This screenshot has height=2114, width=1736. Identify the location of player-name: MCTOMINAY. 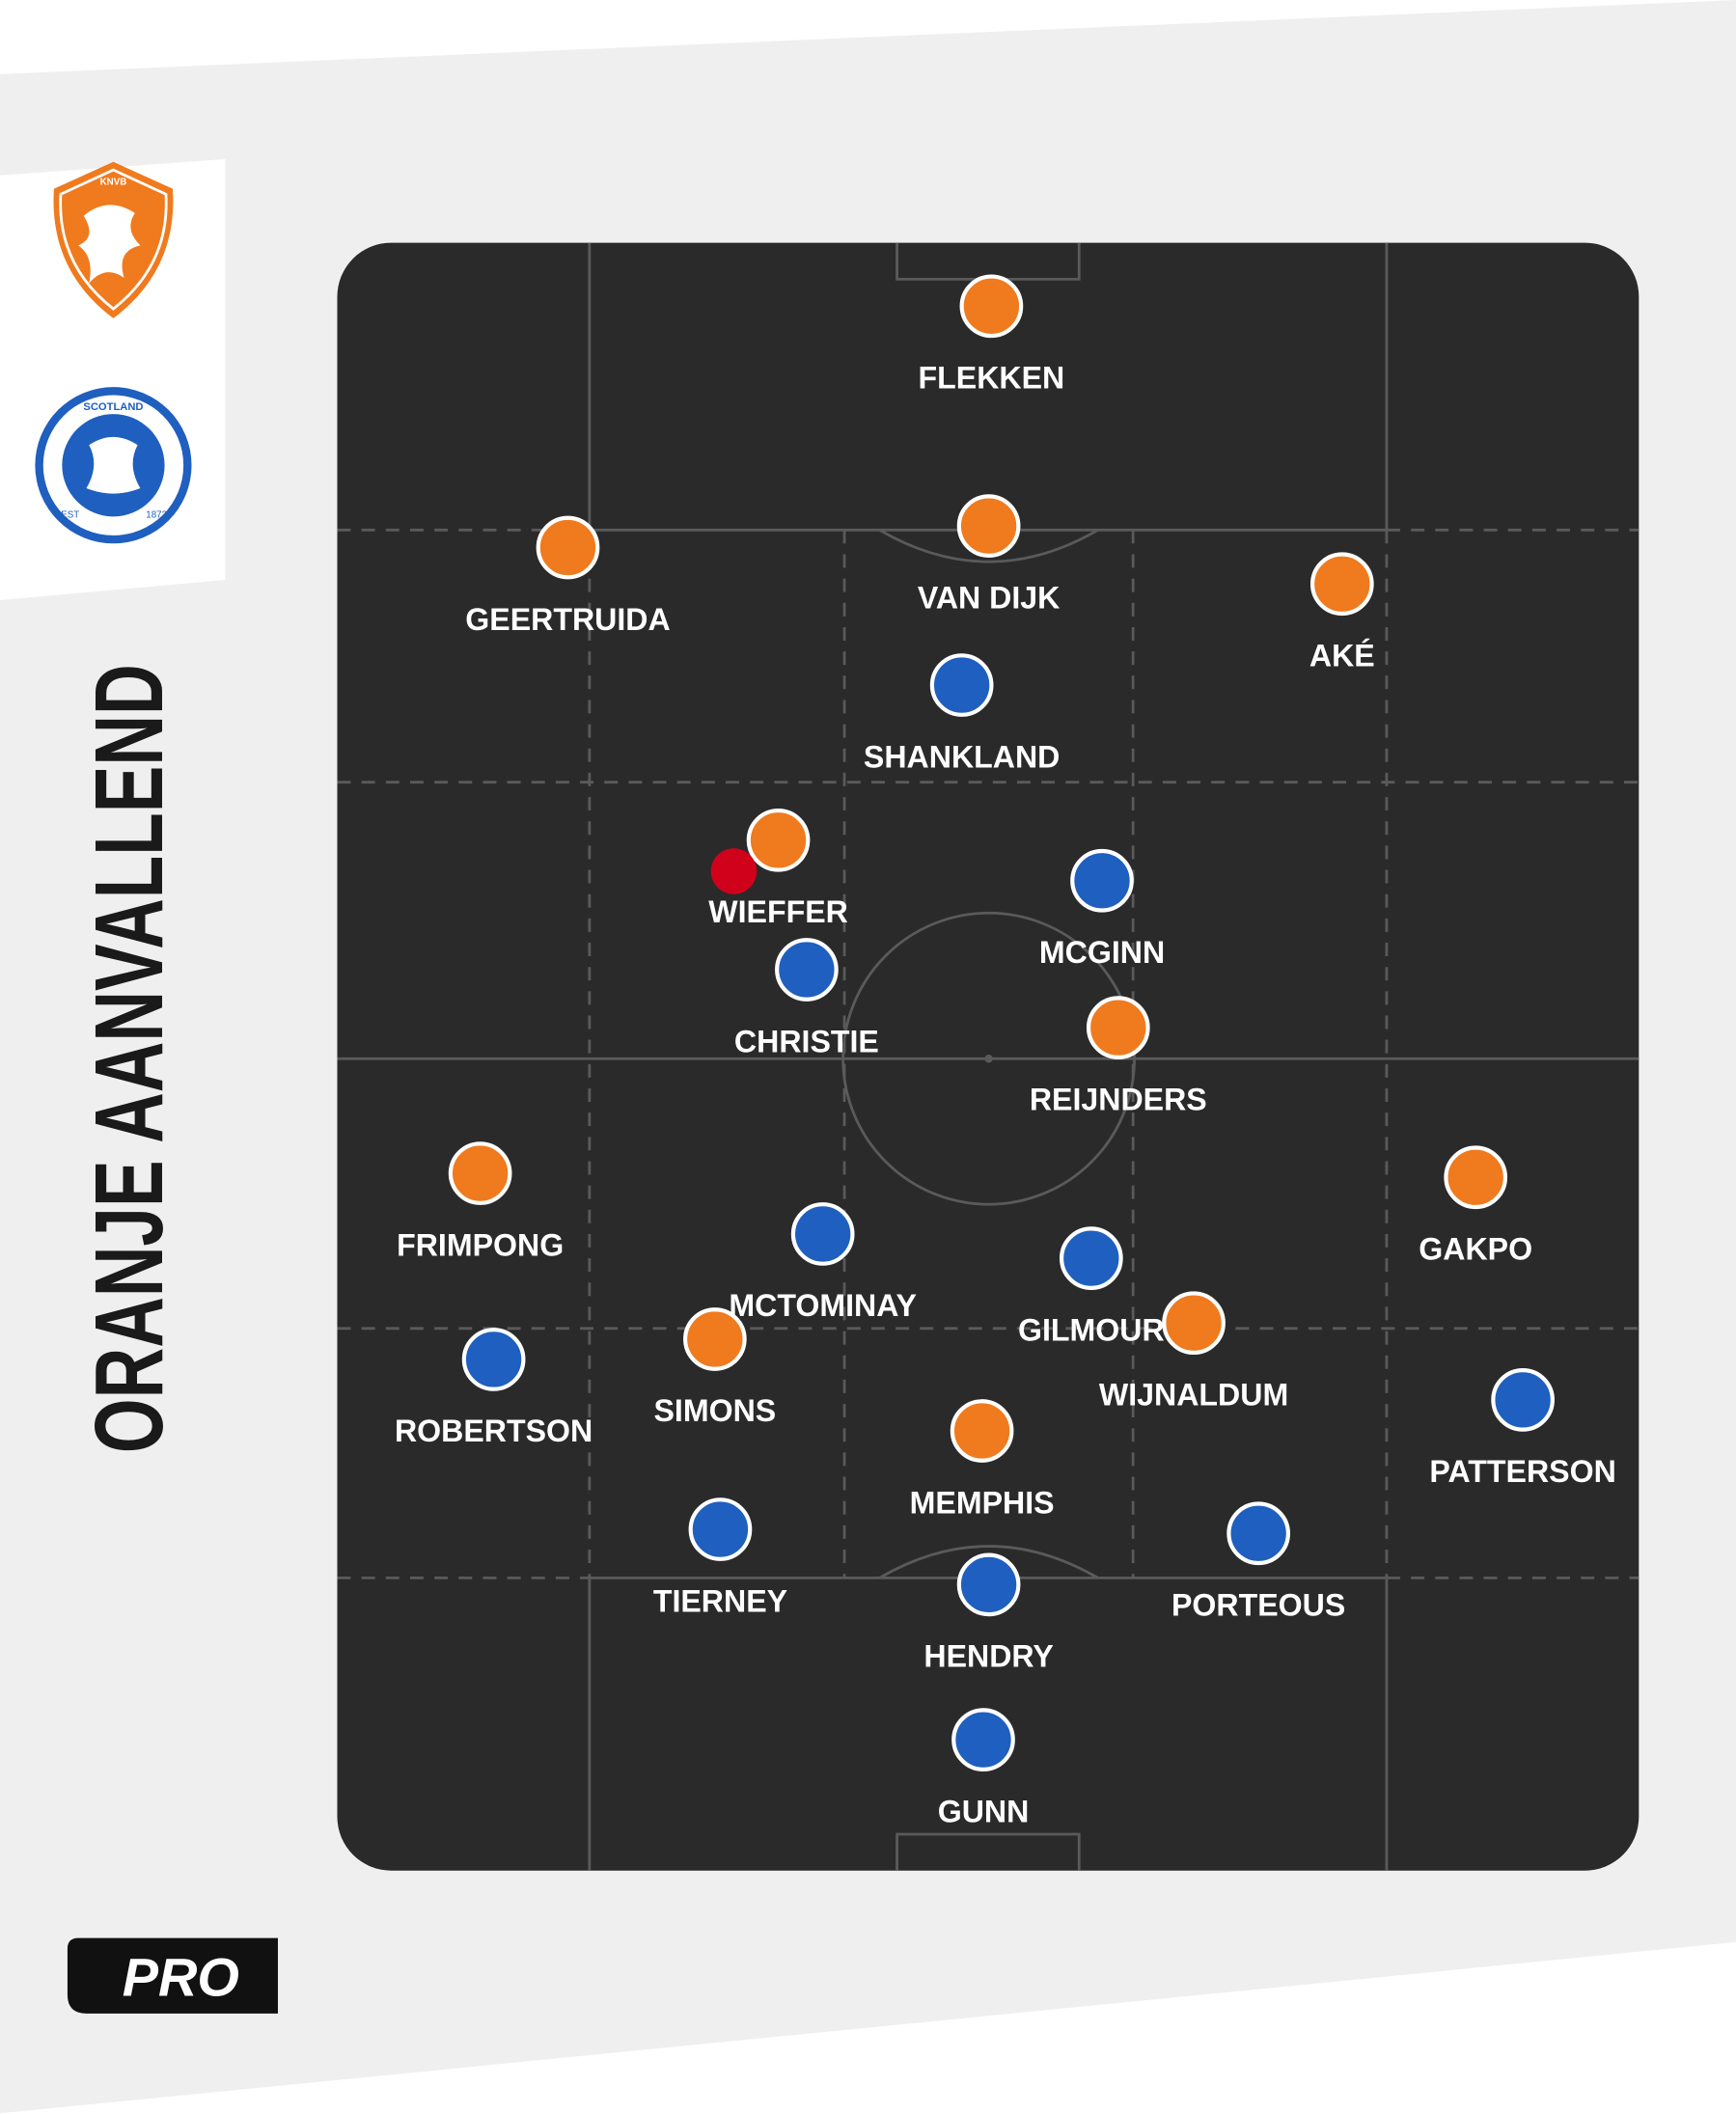
(823, 1306).